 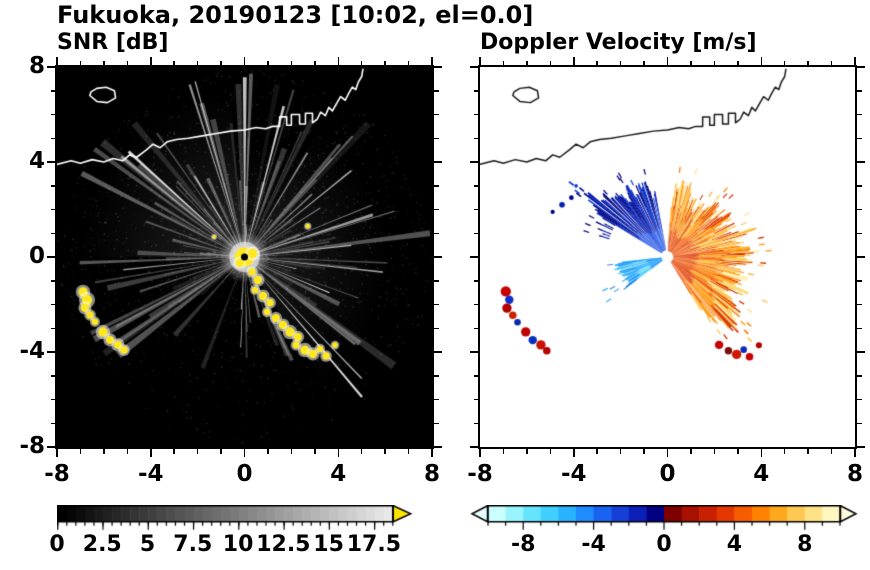 I want to click on x-tick-label: 4, so click(x=761, y=474).